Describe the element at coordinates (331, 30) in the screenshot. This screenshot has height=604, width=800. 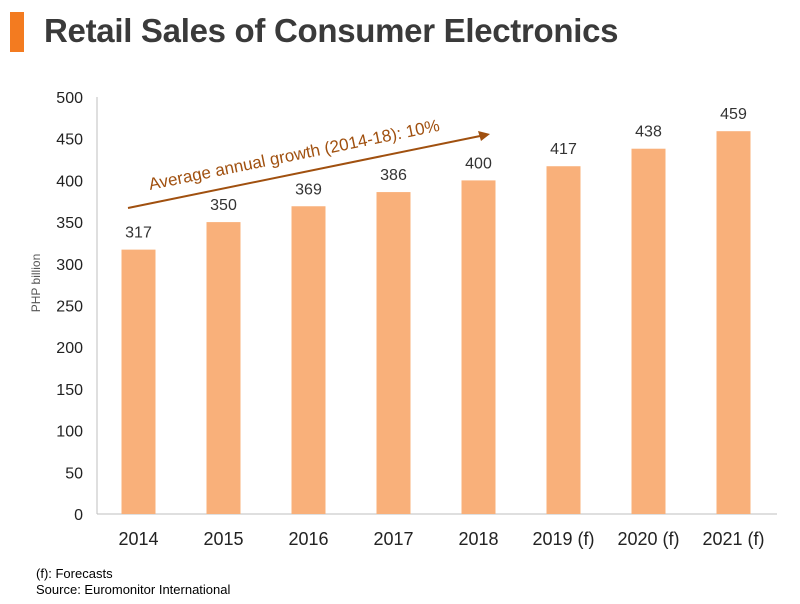
I see `page-title: Retail Sales of Consumer Electronics` at that location.